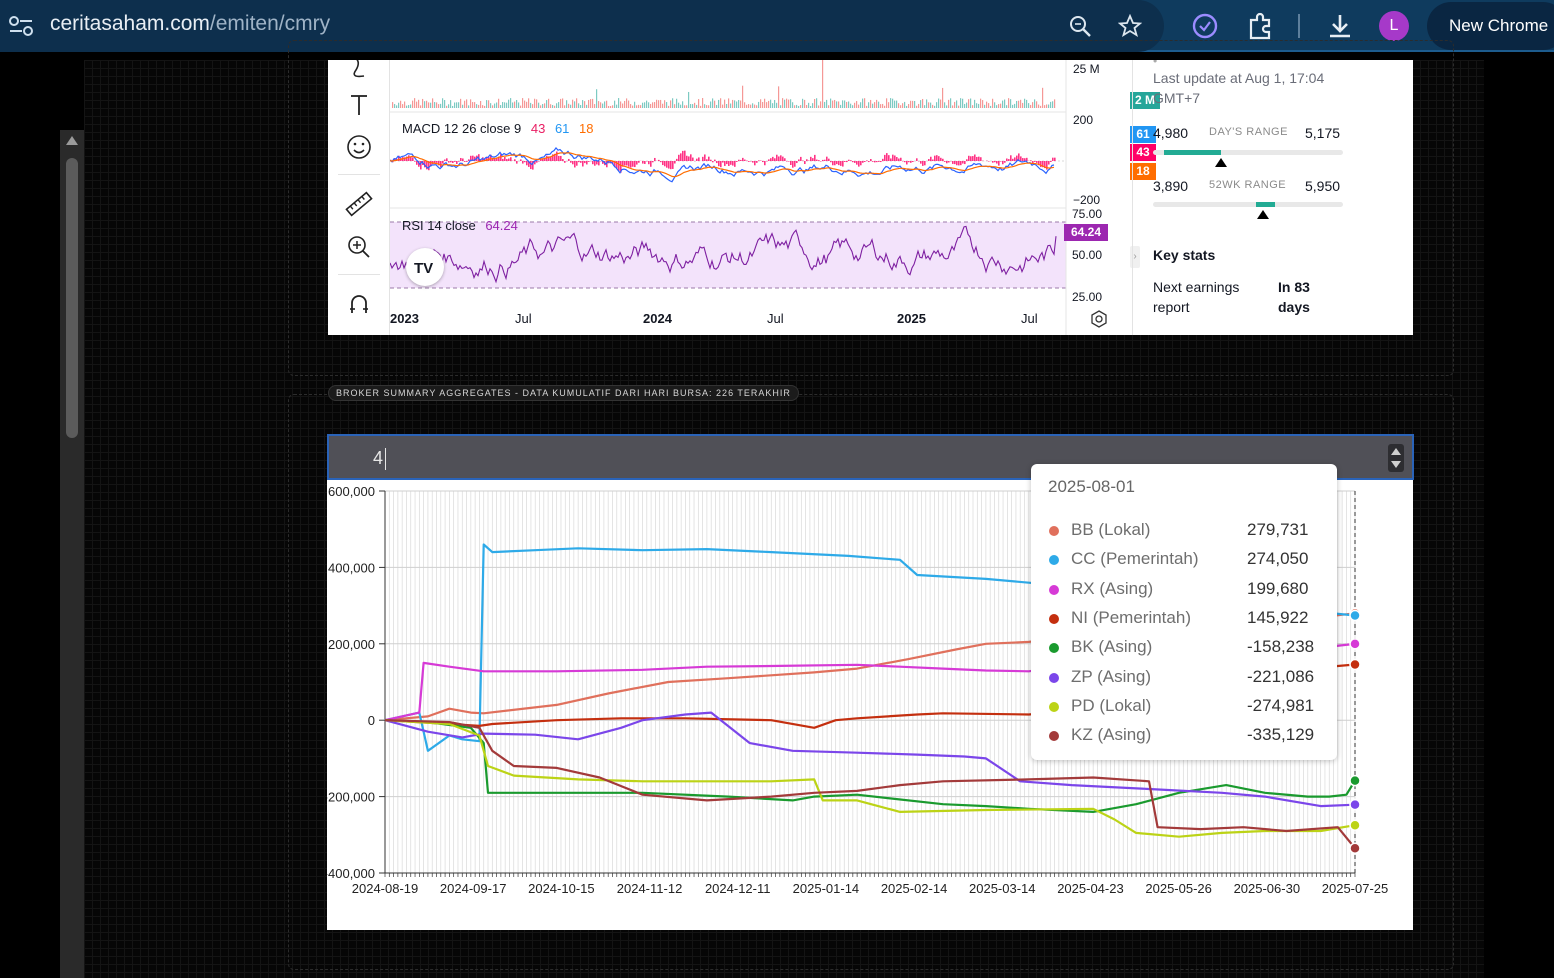  Describe the element at coordinates (1248, 152) in the screenshot. I see `days-range-bar` at that location.